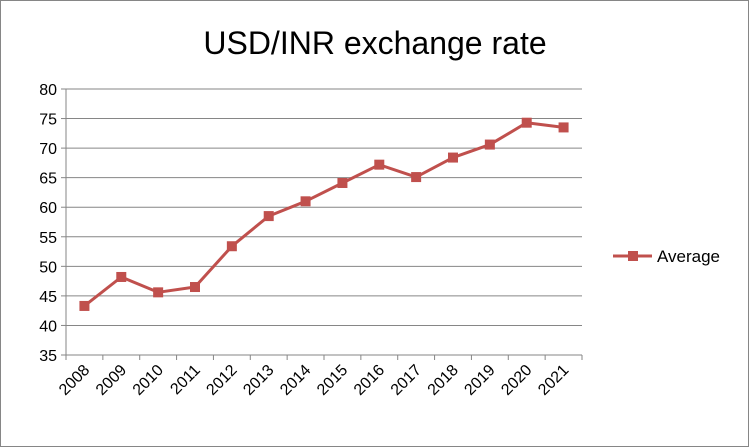  What do you see at coordinates (379, 164) in the screenshot?
I see `data-point-2016` at bounding box center [379, 164].